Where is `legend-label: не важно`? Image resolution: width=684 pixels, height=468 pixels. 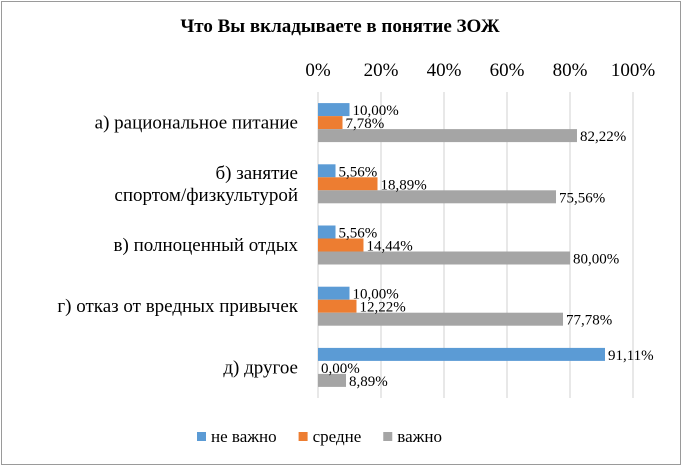
legend-label: не важно is located at coordinates (244, 436).